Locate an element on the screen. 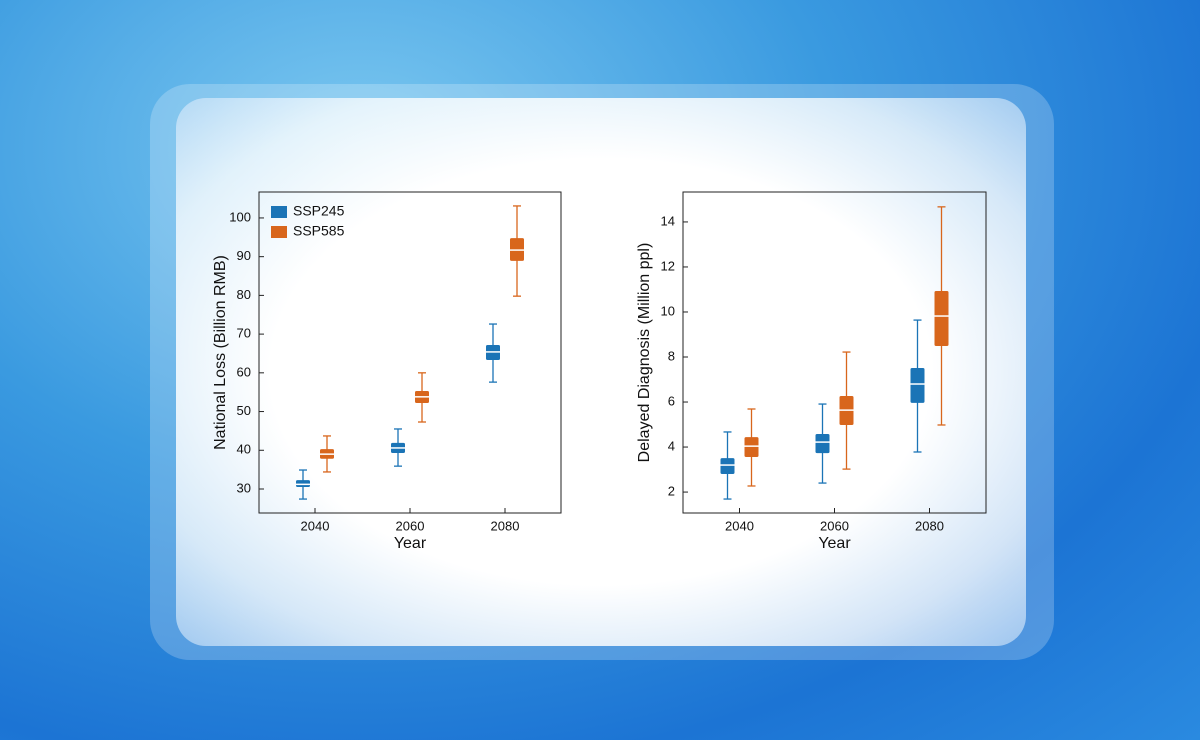 The height and width of the screenshot is (740, 1200). y-tick-label: 2 is located at coordinates (671, 491).